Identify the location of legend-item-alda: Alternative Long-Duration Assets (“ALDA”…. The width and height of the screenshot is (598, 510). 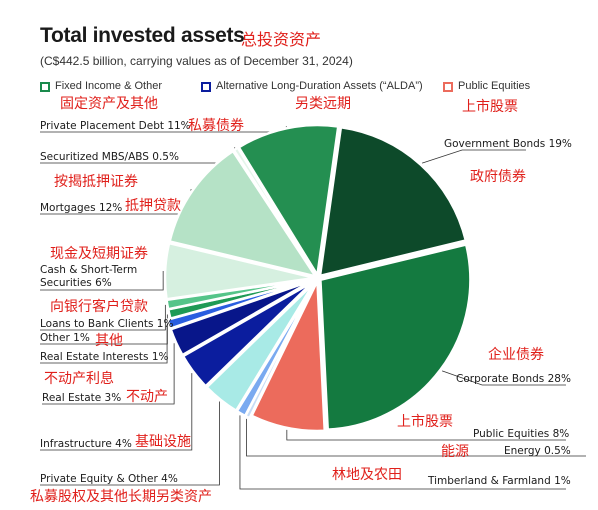
(312, 86).